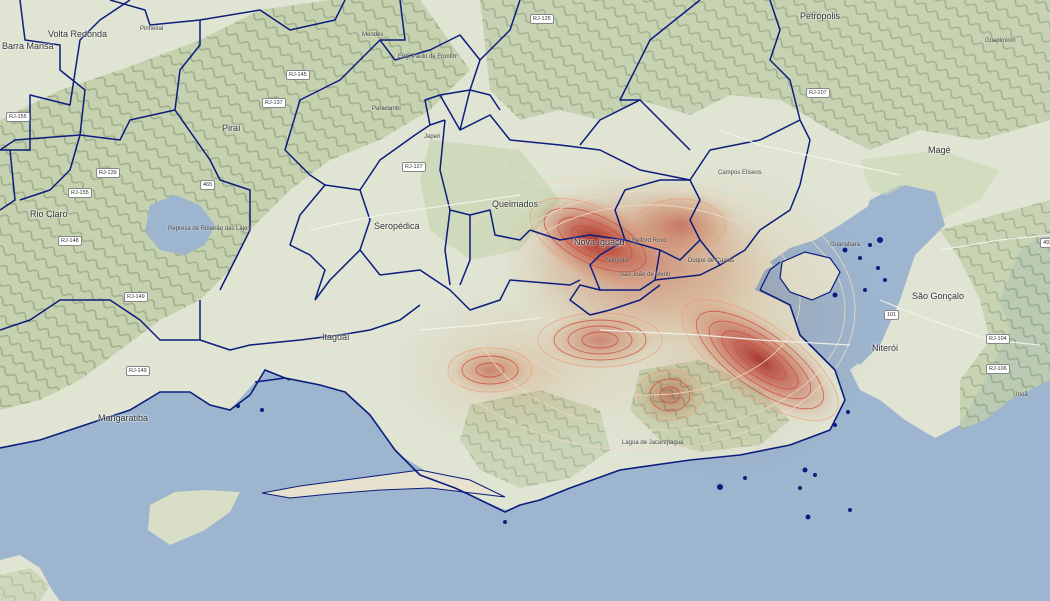  Describe the element at coordinates (78, 34) in the screenshot. I see `label-volta-redonda: Volta Redonda` at that location.